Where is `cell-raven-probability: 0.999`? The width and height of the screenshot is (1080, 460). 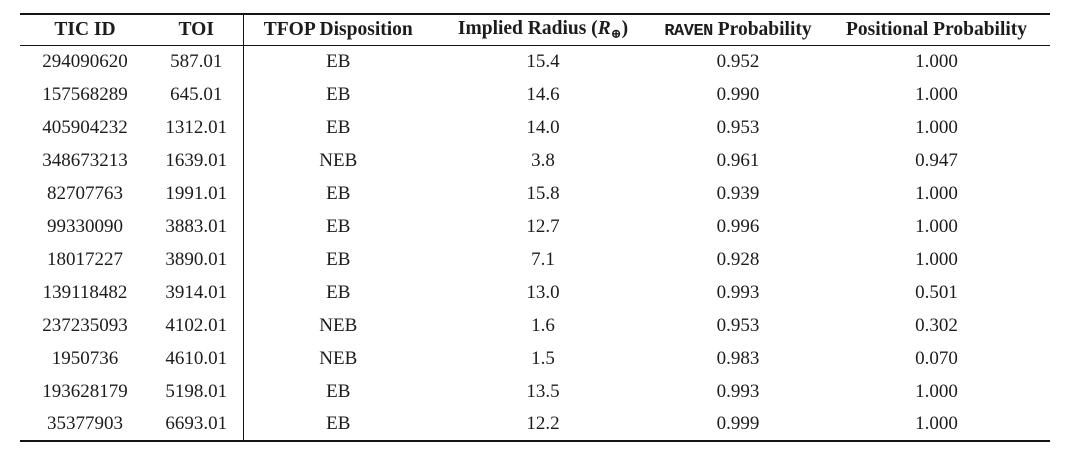 cell-raven-probability: 0.999 is located at coordinates (738, 423).